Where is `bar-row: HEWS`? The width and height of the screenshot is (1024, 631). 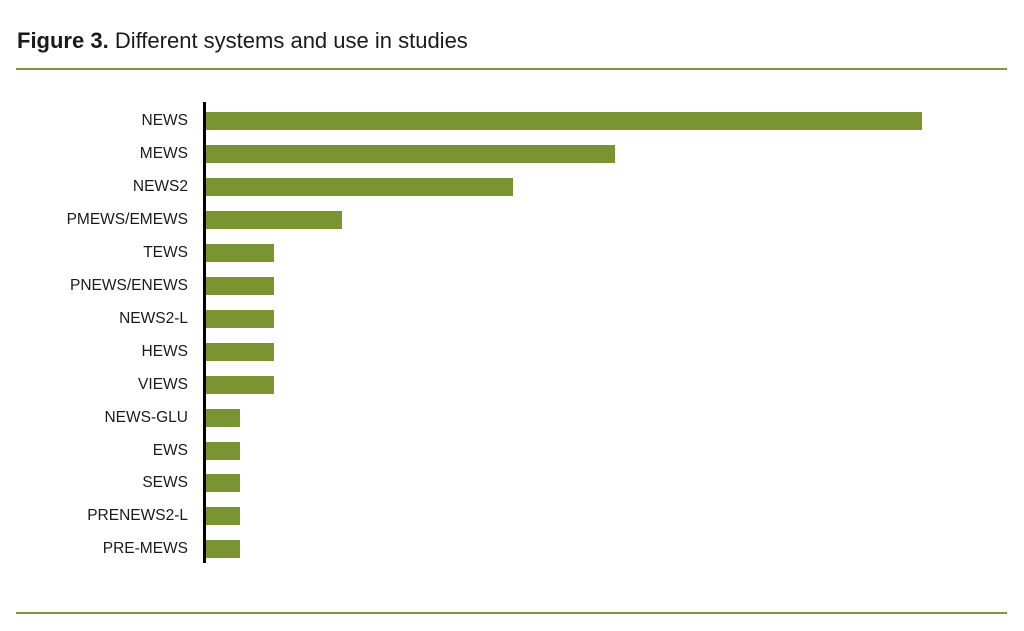
bar-row: HEWS is located at coordinates (512, 351).